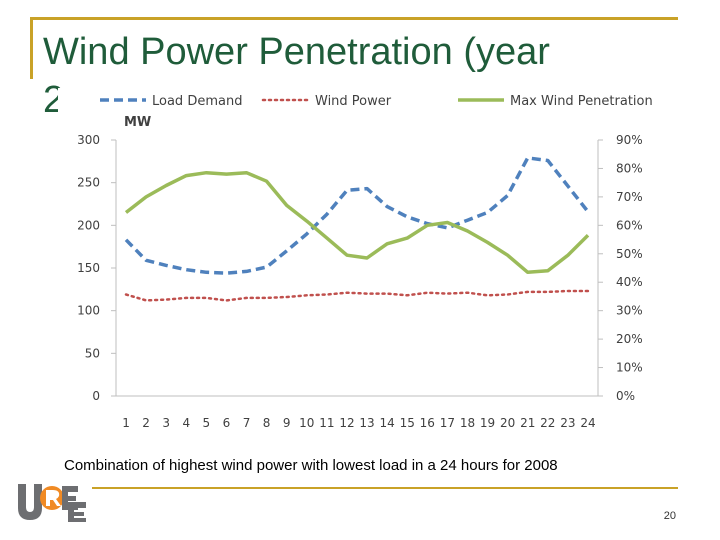  What do you see at coordinates (581, 101) in the screenshot?
I see `legend-entry: Max Wind Penetration` at bounding box center [581, 101].